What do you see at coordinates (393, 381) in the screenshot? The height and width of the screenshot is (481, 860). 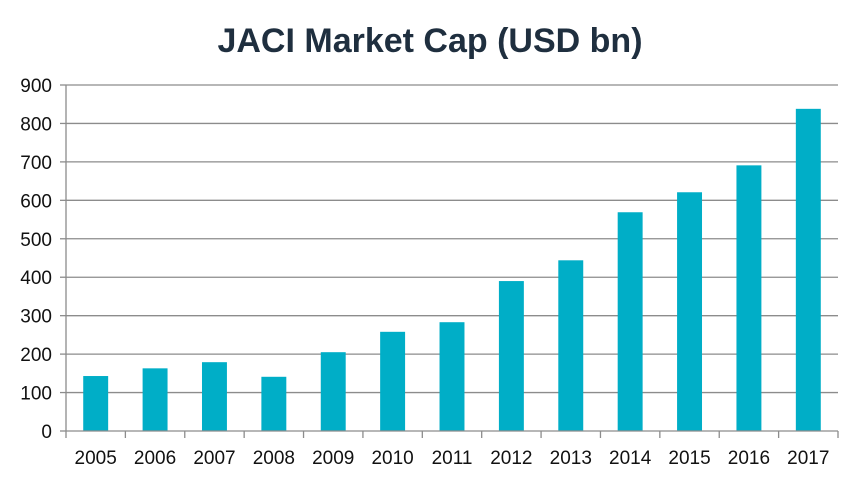 I see `bar-2010` at bounding box center [393, 381].